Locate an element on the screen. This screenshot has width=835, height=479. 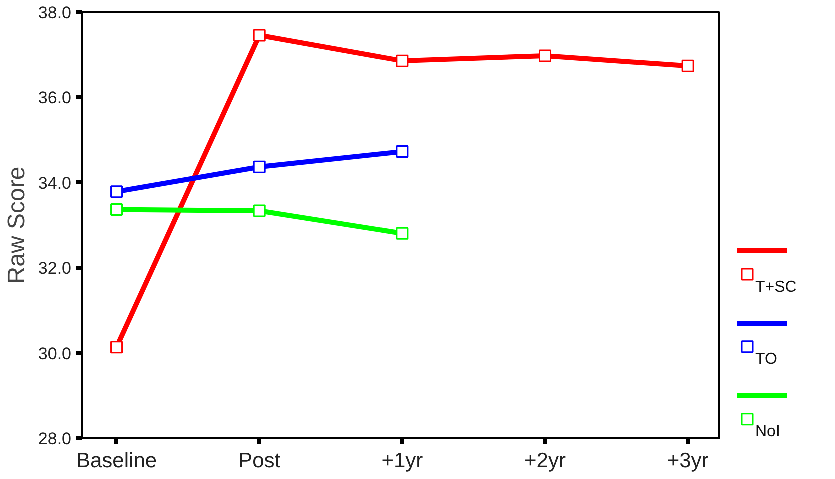
x-tick-label: Post is located at coordinates (259, 461).